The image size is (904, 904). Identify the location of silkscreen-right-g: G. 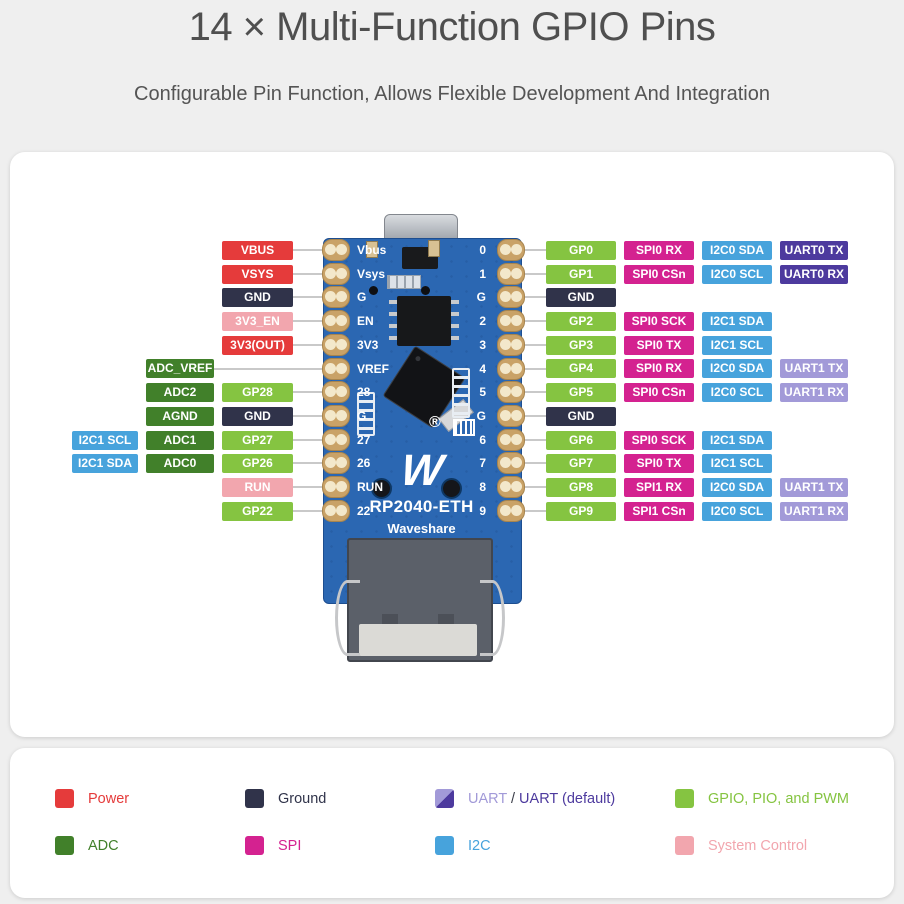
(481, 416).